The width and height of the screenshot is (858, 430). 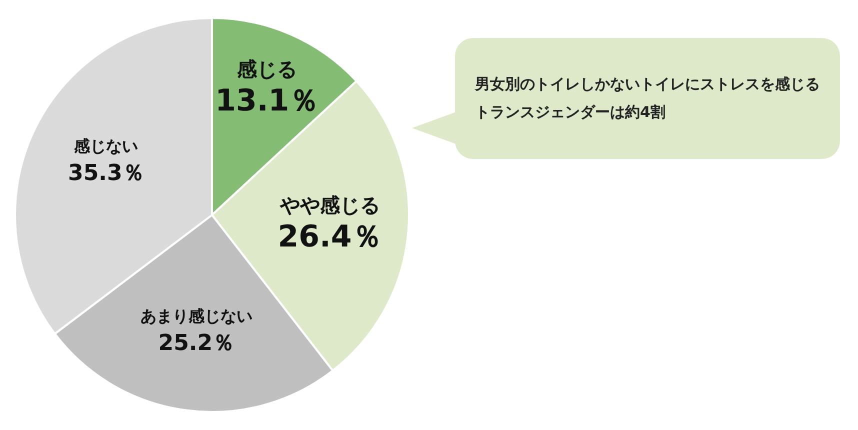 I want to click on data-label: 25.2％, so click(x=196, y=343).